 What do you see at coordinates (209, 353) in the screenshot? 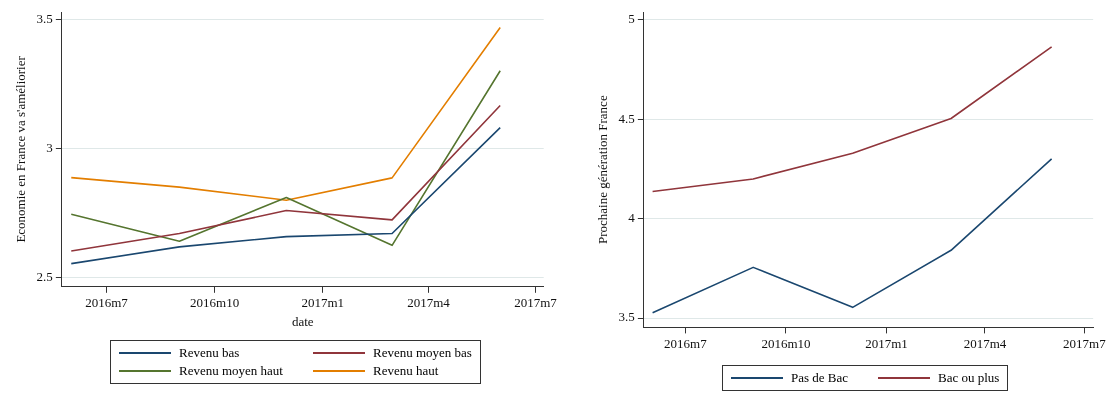
I see `legend-label: Revenu bas` at bounding box center [209, 353].